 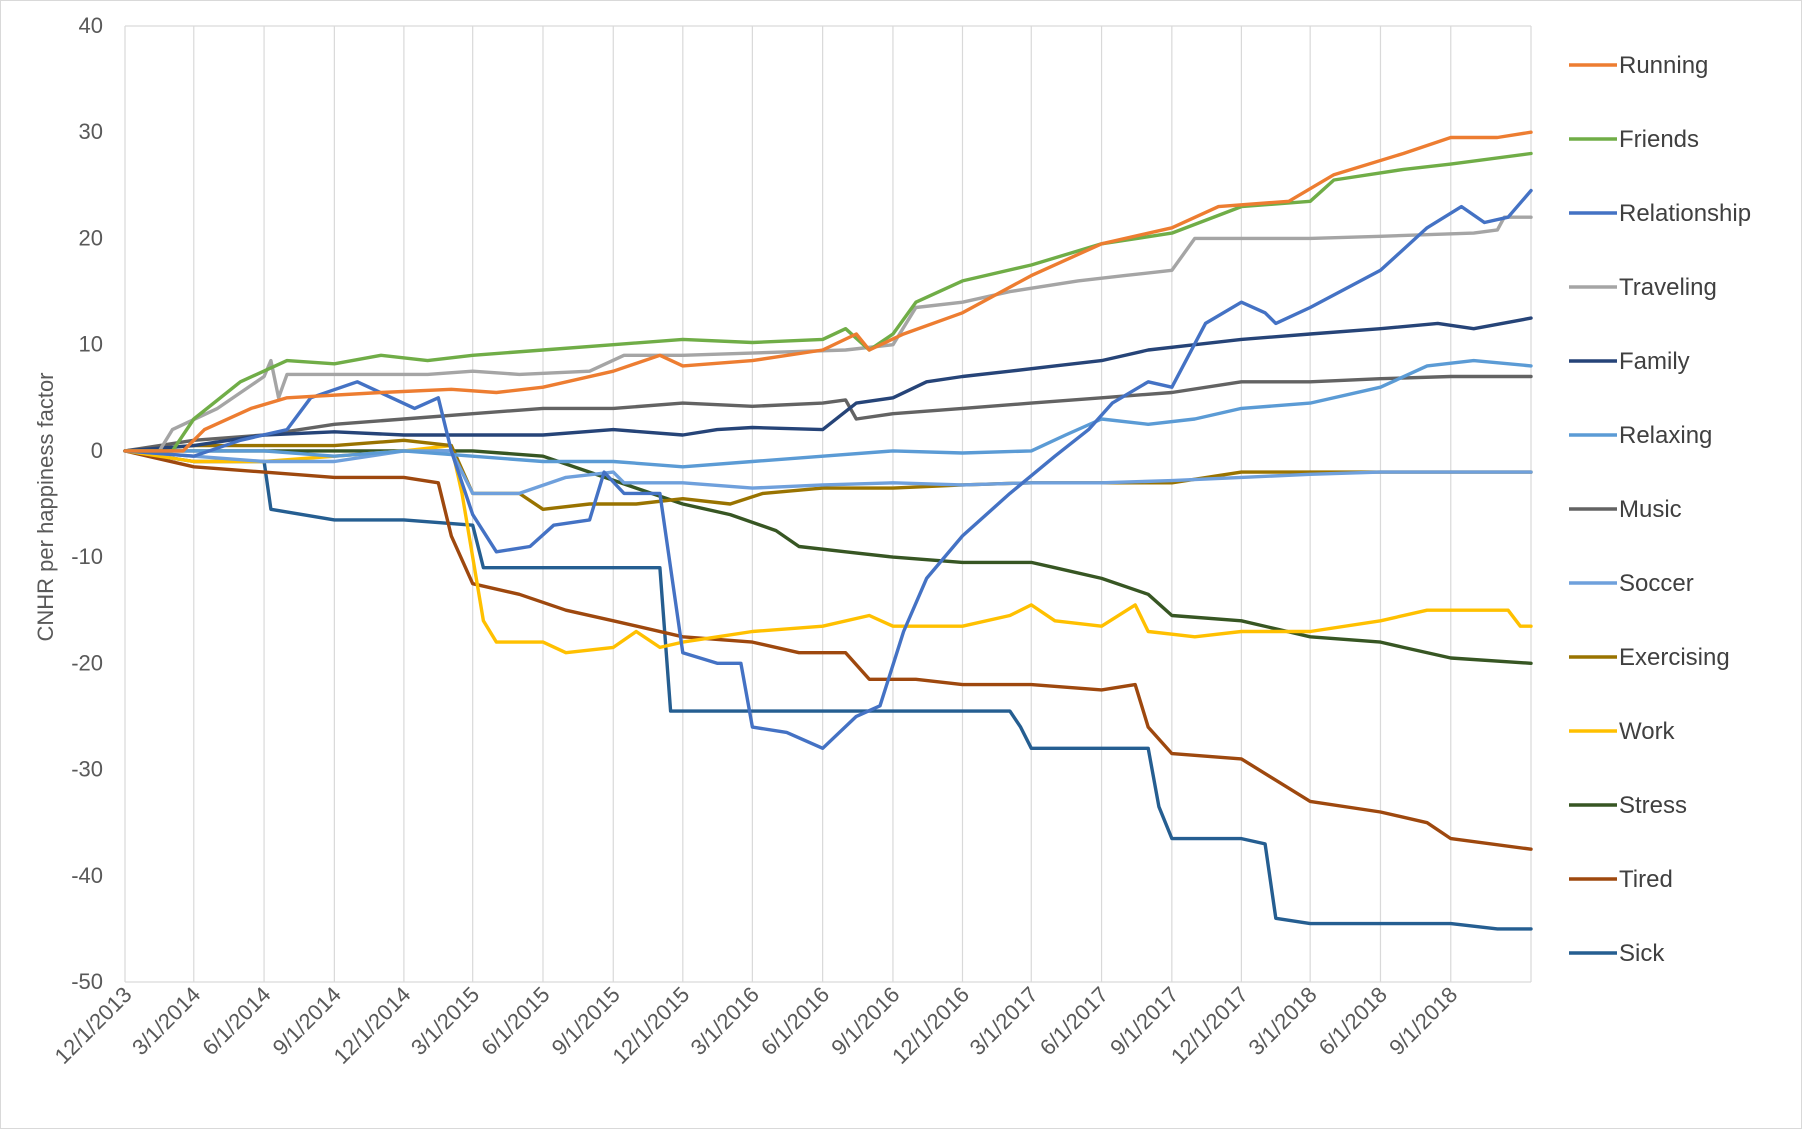 I want to click on y-tick-label: 20, so click(x=91, y=237).